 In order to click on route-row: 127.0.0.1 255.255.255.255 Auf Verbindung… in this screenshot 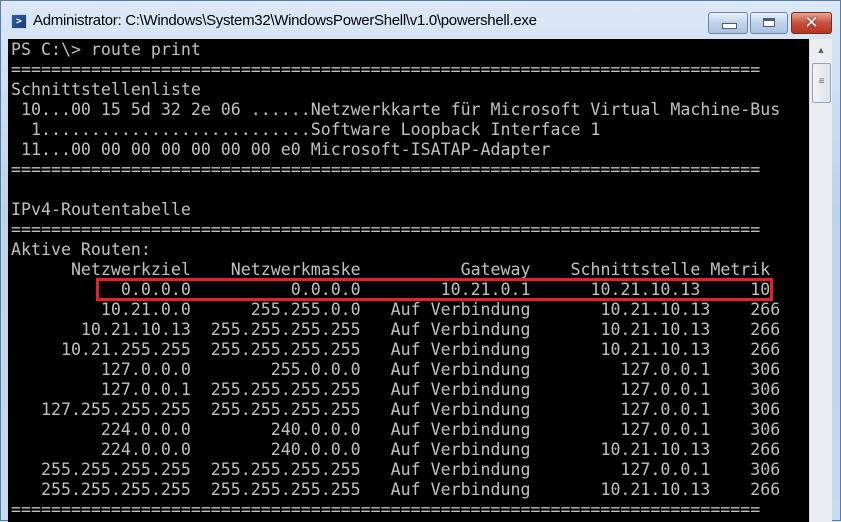, I will do `click(395, 390)`.